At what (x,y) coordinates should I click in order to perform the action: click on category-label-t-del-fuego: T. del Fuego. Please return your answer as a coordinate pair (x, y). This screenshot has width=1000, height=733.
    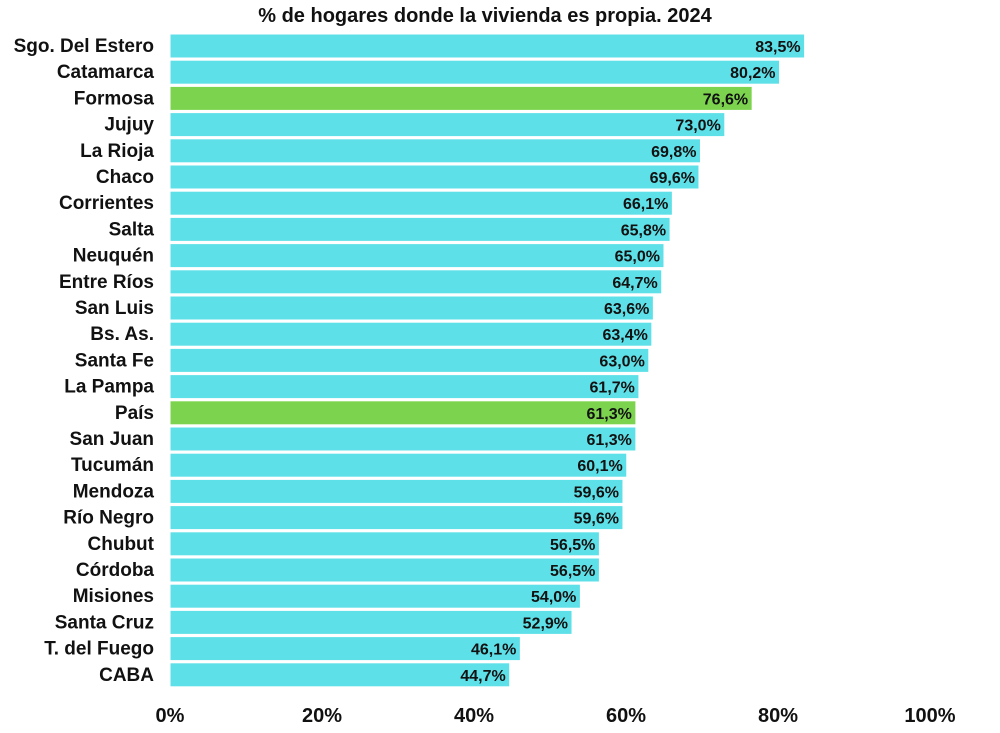
    Looking at the image, I should click on (99, 649).